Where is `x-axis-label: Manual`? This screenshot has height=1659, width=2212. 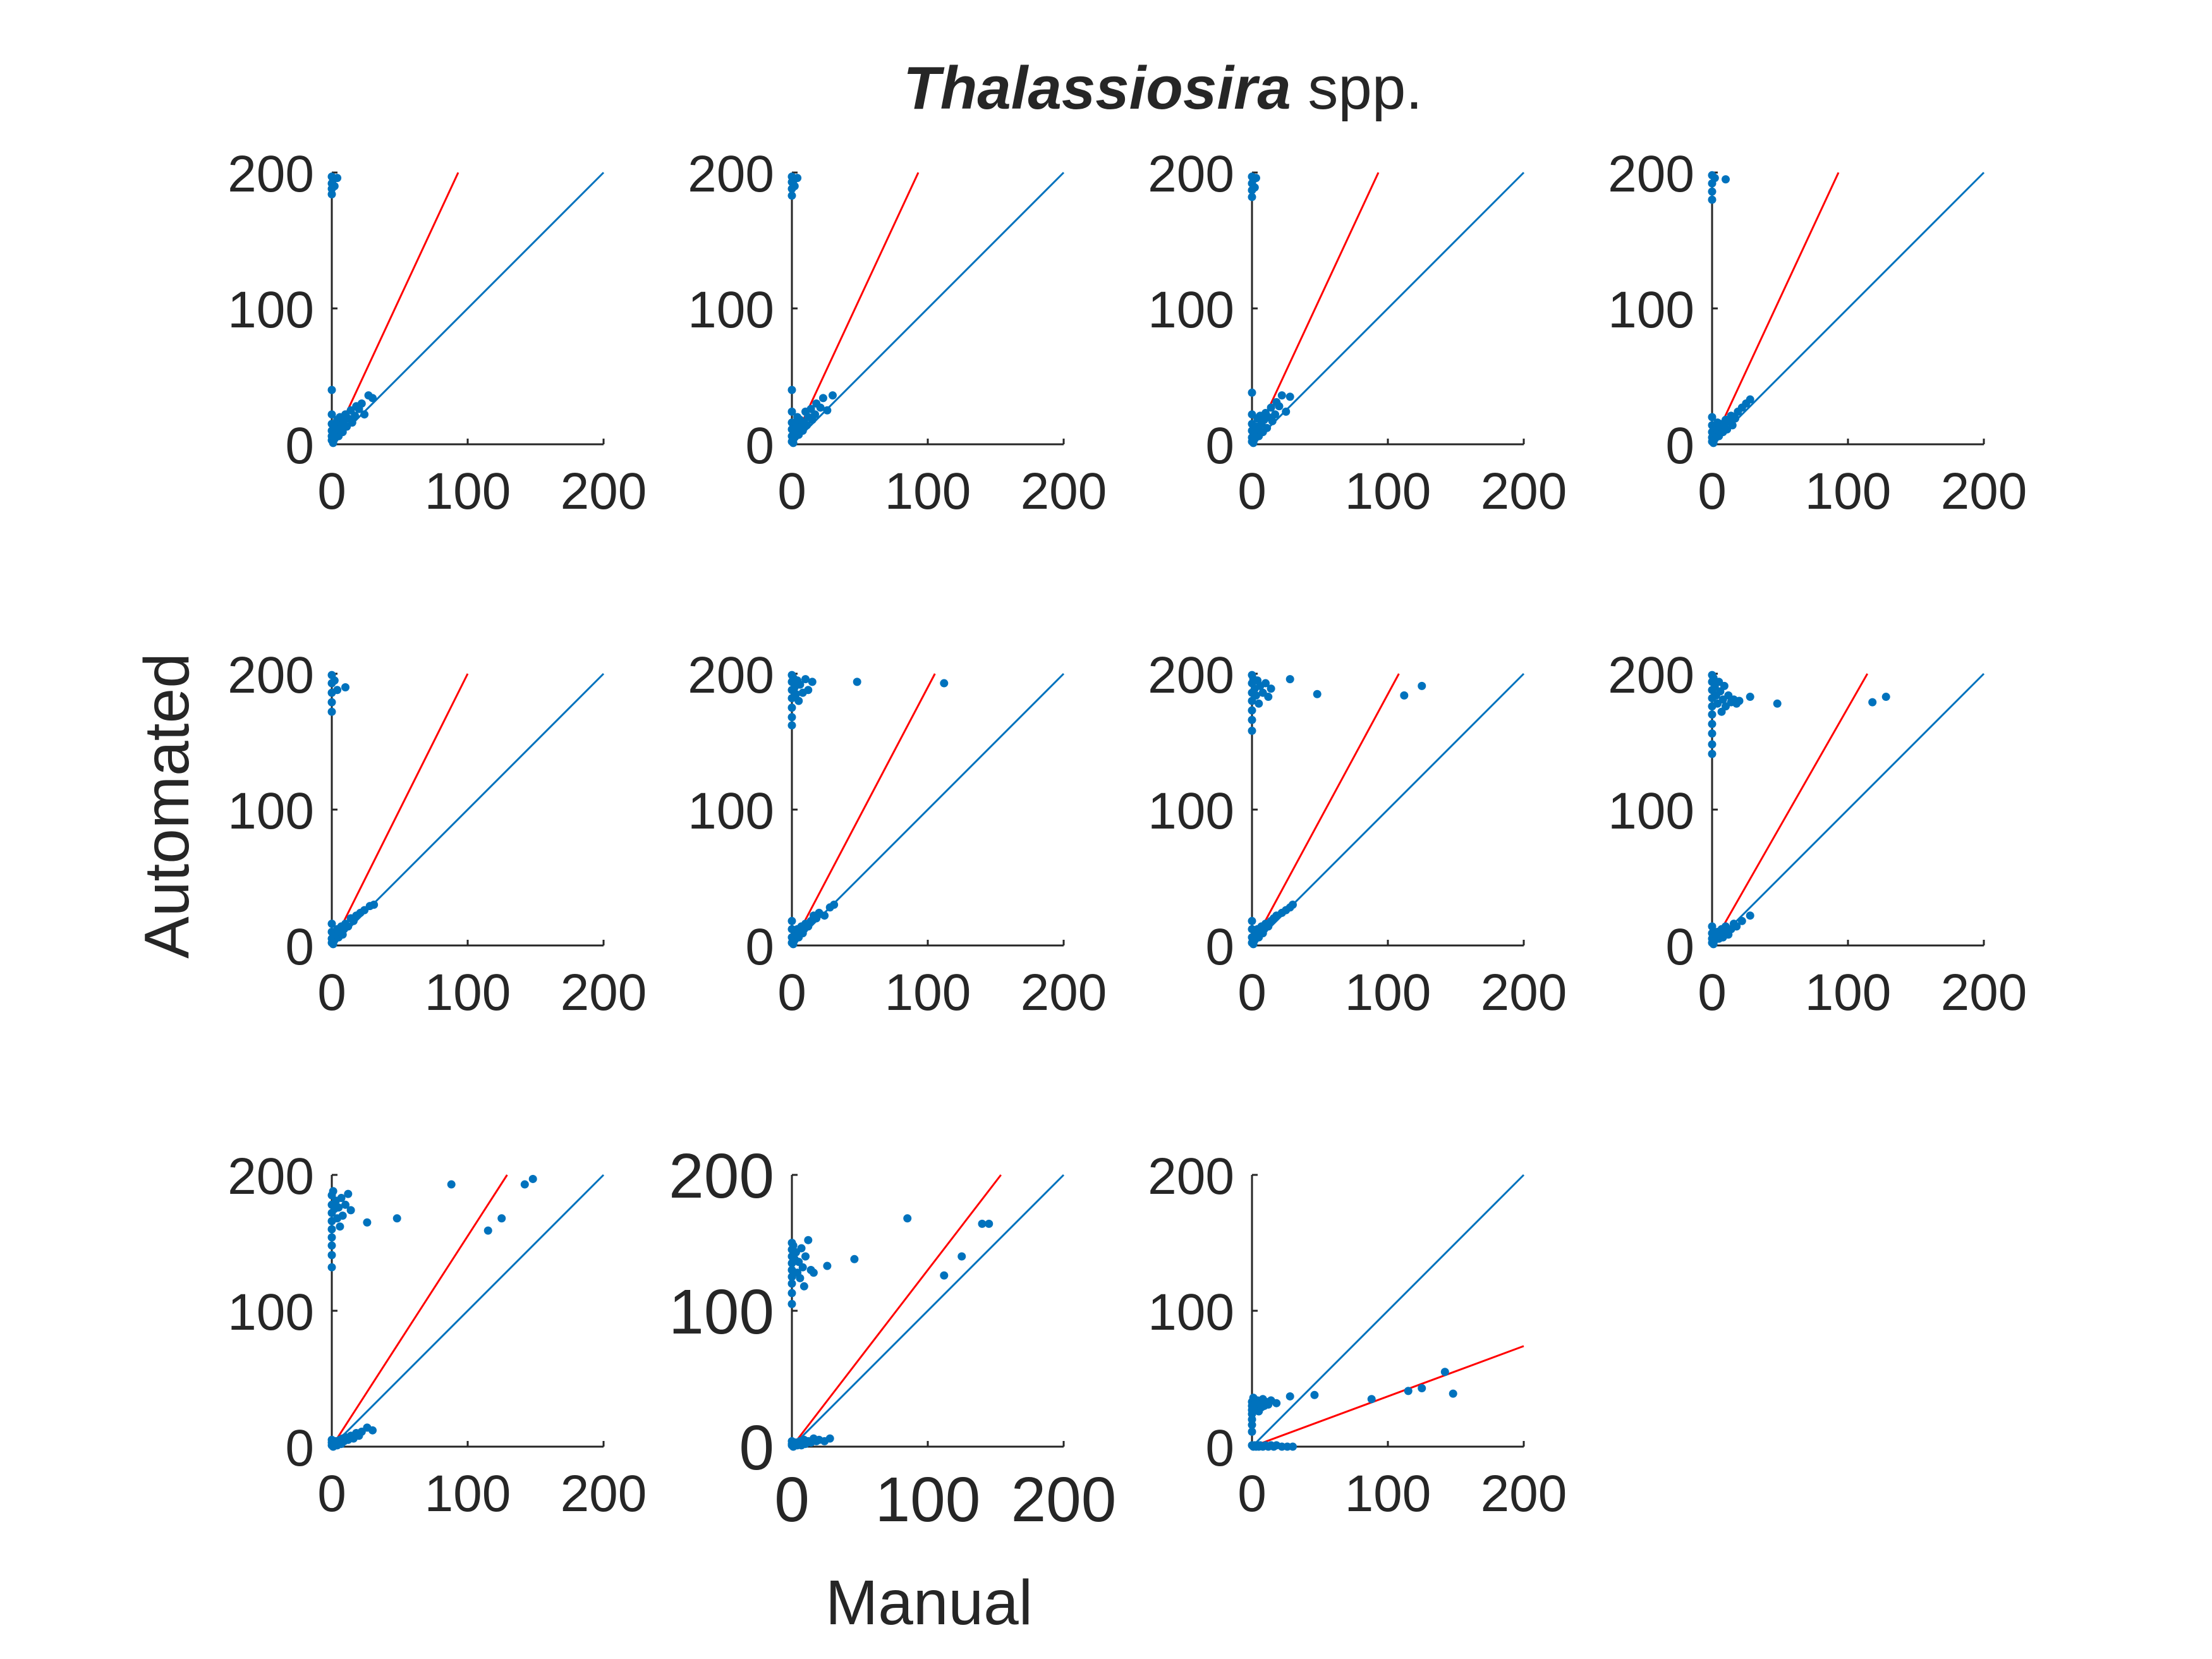
x-axis-label: Manual is located at coordinates (929, 1602).